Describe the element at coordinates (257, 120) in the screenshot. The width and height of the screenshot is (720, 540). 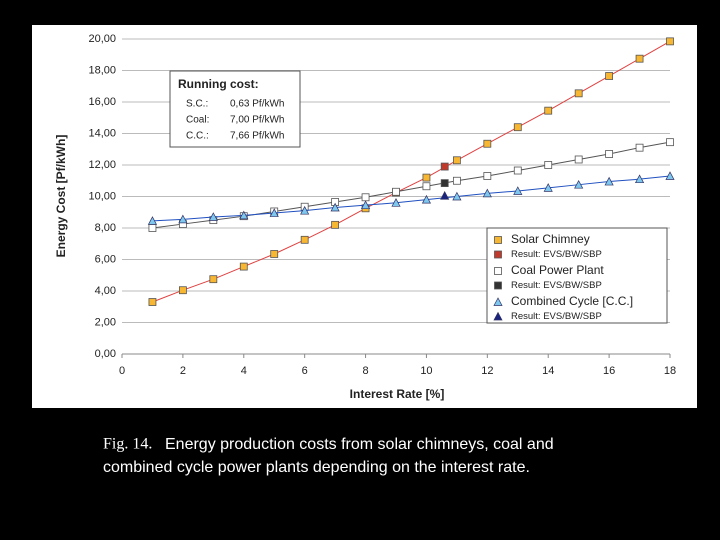
I see `running-cost-value: 7,00 Pf/kWh` at that location.